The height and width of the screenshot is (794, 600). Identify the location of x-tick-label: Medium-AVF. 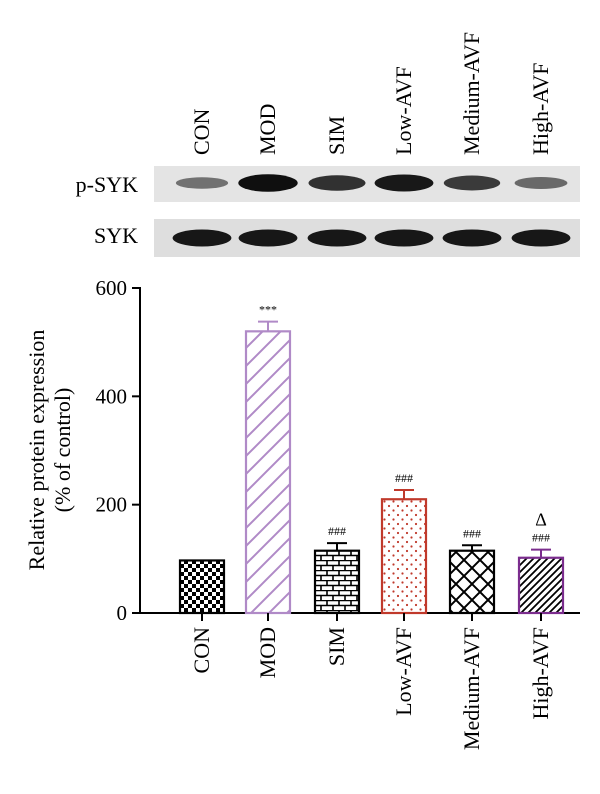
(471, 688).